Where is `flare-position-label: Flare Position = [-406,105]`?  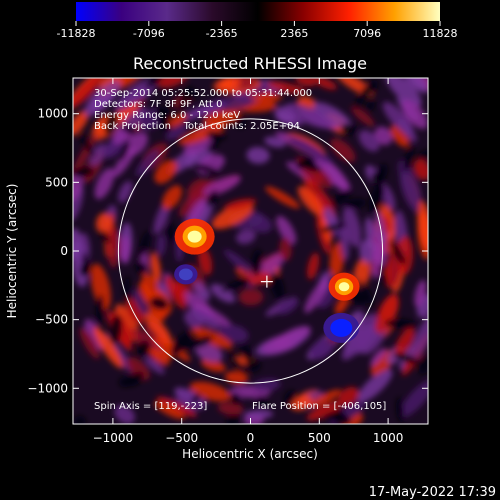 flare-position-label: Flare Position = [-406,105] is located at coordinates (319, 406).